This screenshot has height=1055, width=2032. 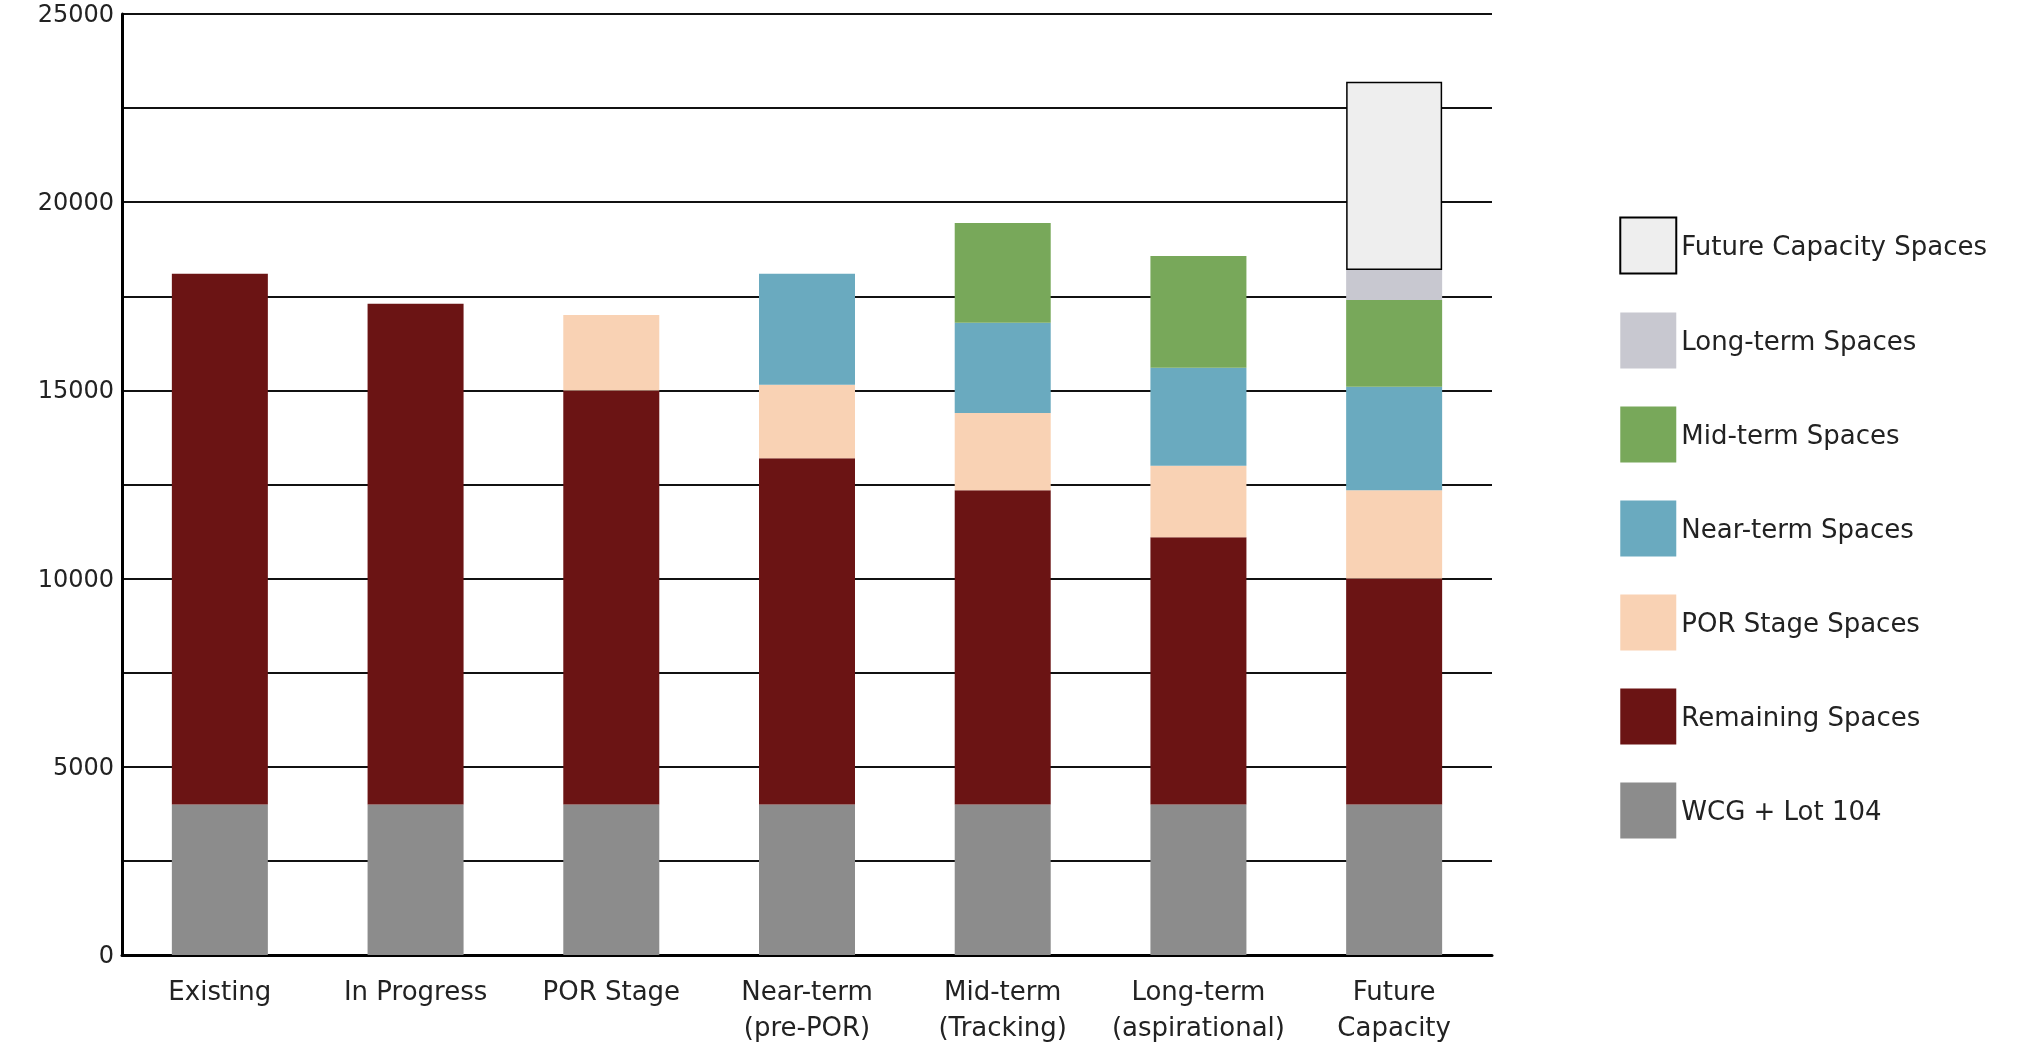 I want to click on y-tick-label: 0, so click(x=106, y=955).